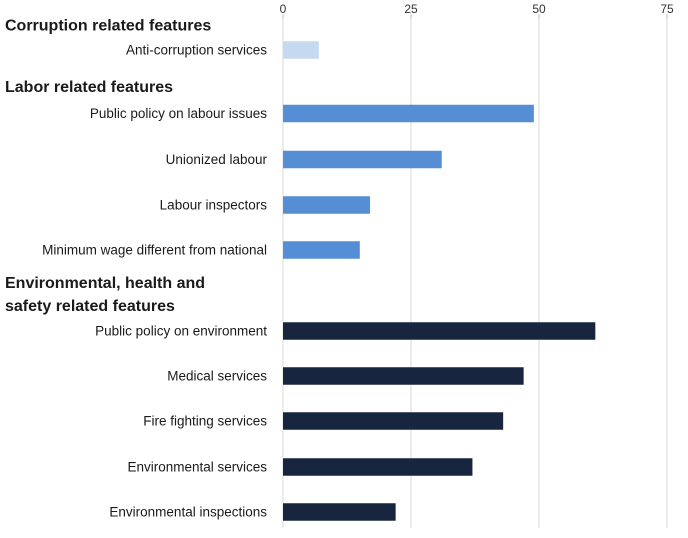 This screenshot has width=688, height=538. I want to click on category-label: Fire fighting services, so click(205, 421).